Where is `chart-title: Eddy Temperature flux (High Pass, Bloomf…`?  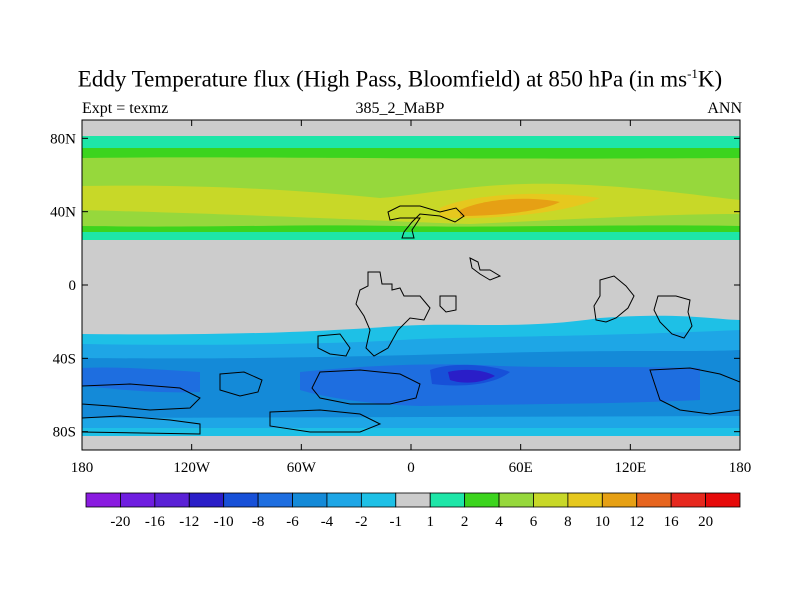 chart-title: Eddy Temperature flux (High Pass, Bloomf… is located at coordinates (400, 79).